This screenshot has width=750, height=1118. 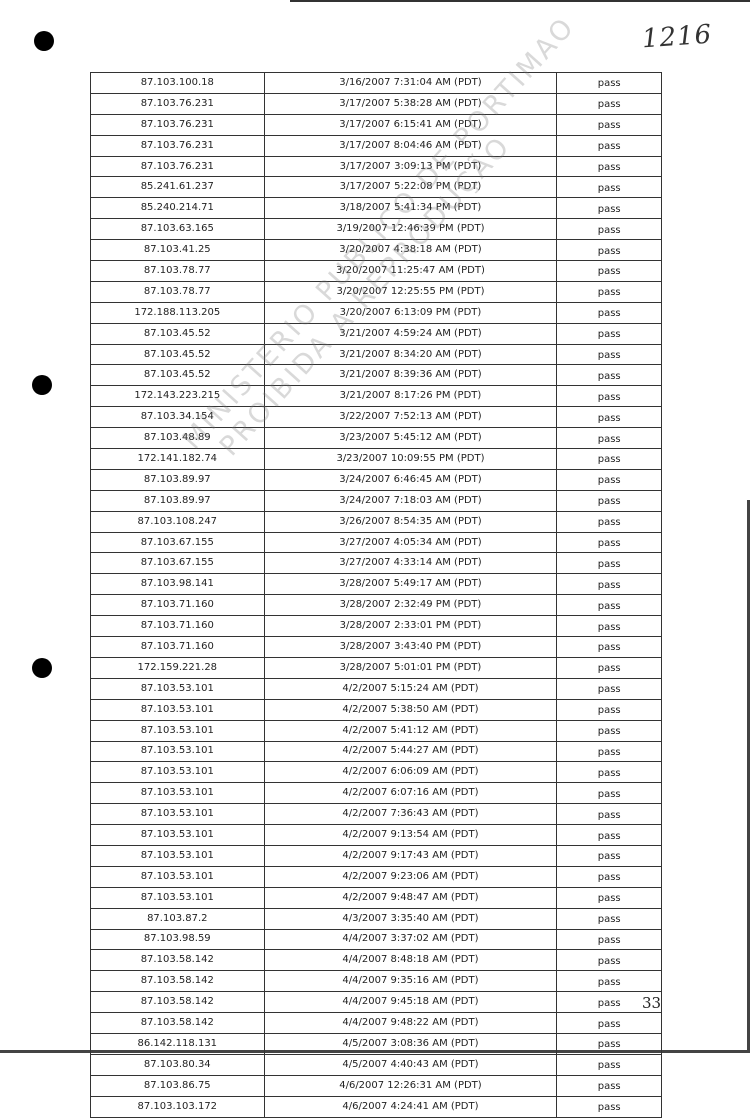 What do you see at coordinates (177, 521) in the screenshot?
I see `ip-address-cell: 87.103.108.247` at bounding box center [177, 521].